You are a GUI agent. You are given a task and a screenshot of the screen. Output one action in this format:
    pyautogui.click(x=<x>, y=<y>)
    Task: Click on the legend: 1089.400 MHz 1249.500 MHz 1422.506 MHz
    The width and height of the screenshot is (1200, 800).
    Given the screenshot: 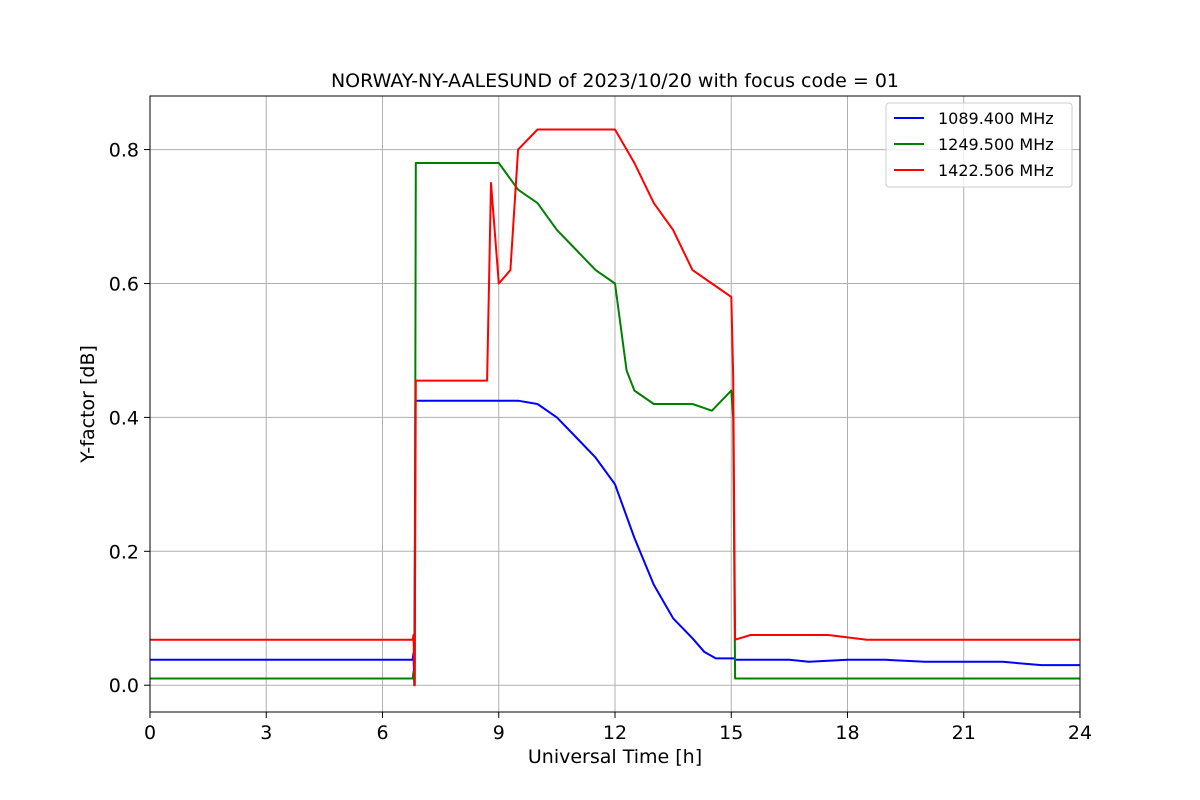 What is the action you would take?
    pyautogui.click(x=979, y=145)
    